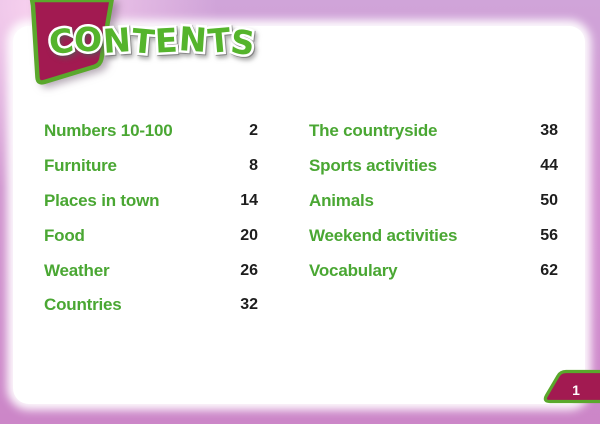 The height and width of the screenshot is (424, 600). Describe the element at coordinates (549, 166) in the screenshot. I see `toc-entry-page-number: 44` at that location.